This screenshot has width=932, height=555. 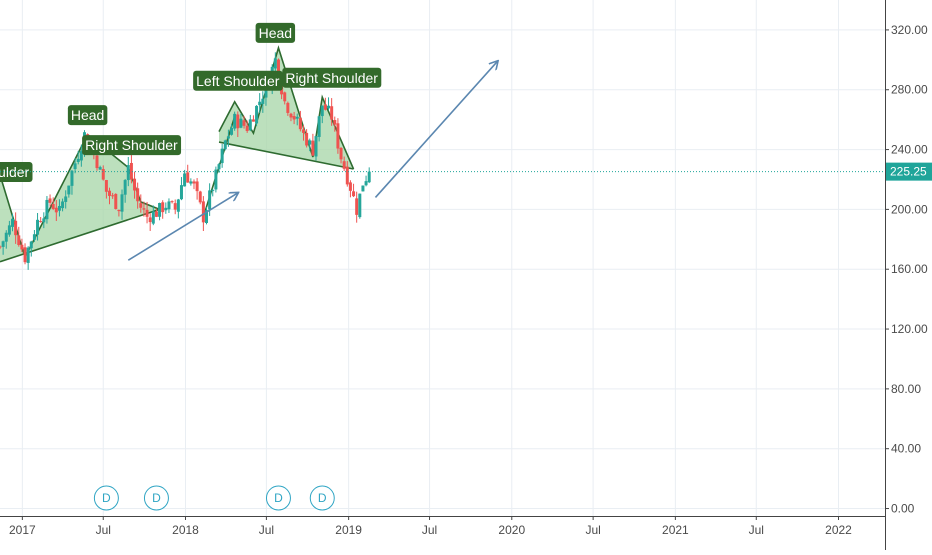 I want to click on y-tick-label: 80.00, so click(x=906, y=389).